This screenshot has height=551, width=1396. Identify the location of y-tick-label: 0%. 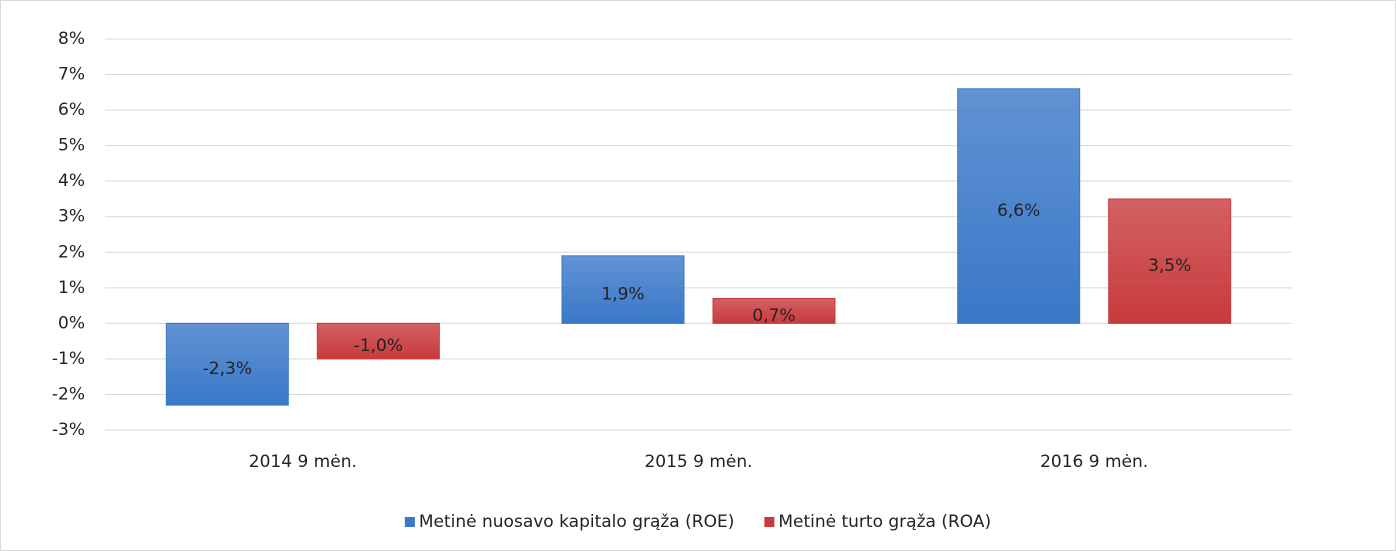
(71, 323).